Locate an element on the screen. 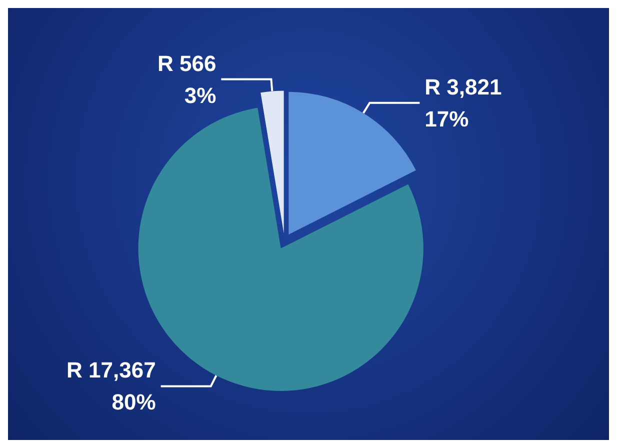 This screenshot has height=448, width=617. data-label: R 566 3% is located at coordinates (186, 79).